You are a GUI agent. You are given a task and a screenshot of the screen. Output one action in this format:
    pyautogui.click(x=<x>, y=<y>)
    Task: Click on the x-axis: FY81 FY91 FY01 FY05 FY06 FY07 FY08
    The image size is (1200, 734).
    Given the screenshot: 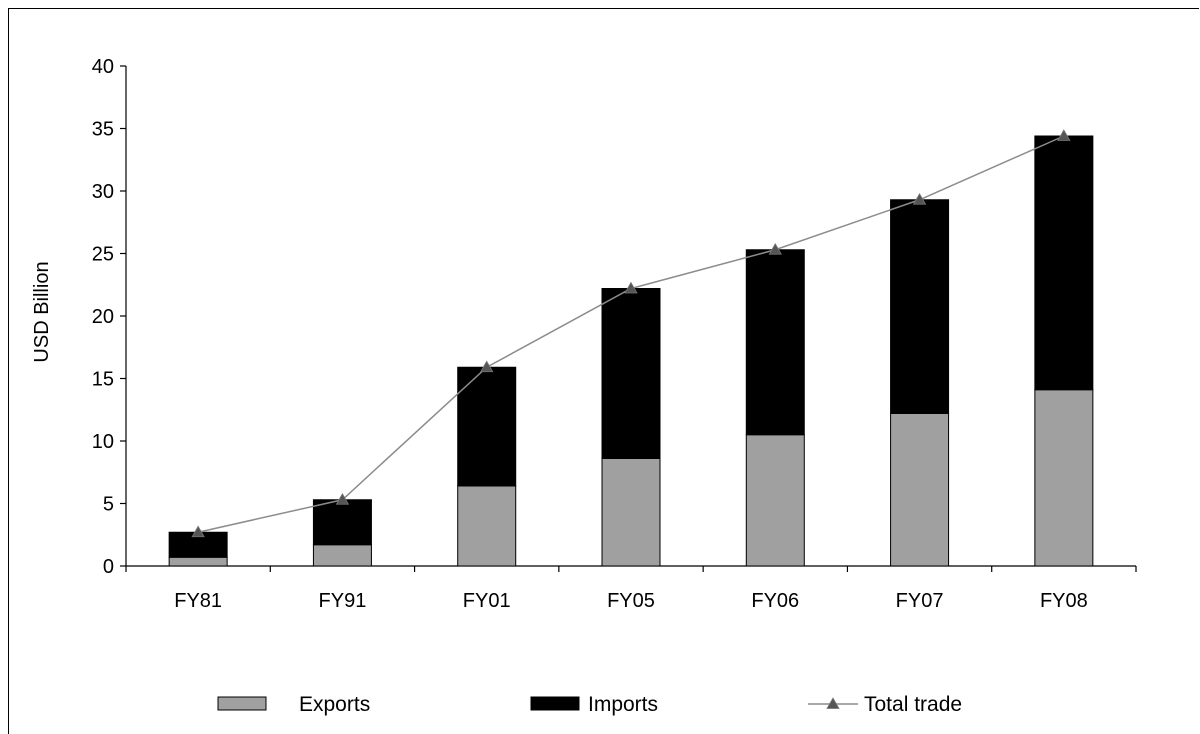 What is the action you would take?
    pyautogui.click(x=631, y=588)
    